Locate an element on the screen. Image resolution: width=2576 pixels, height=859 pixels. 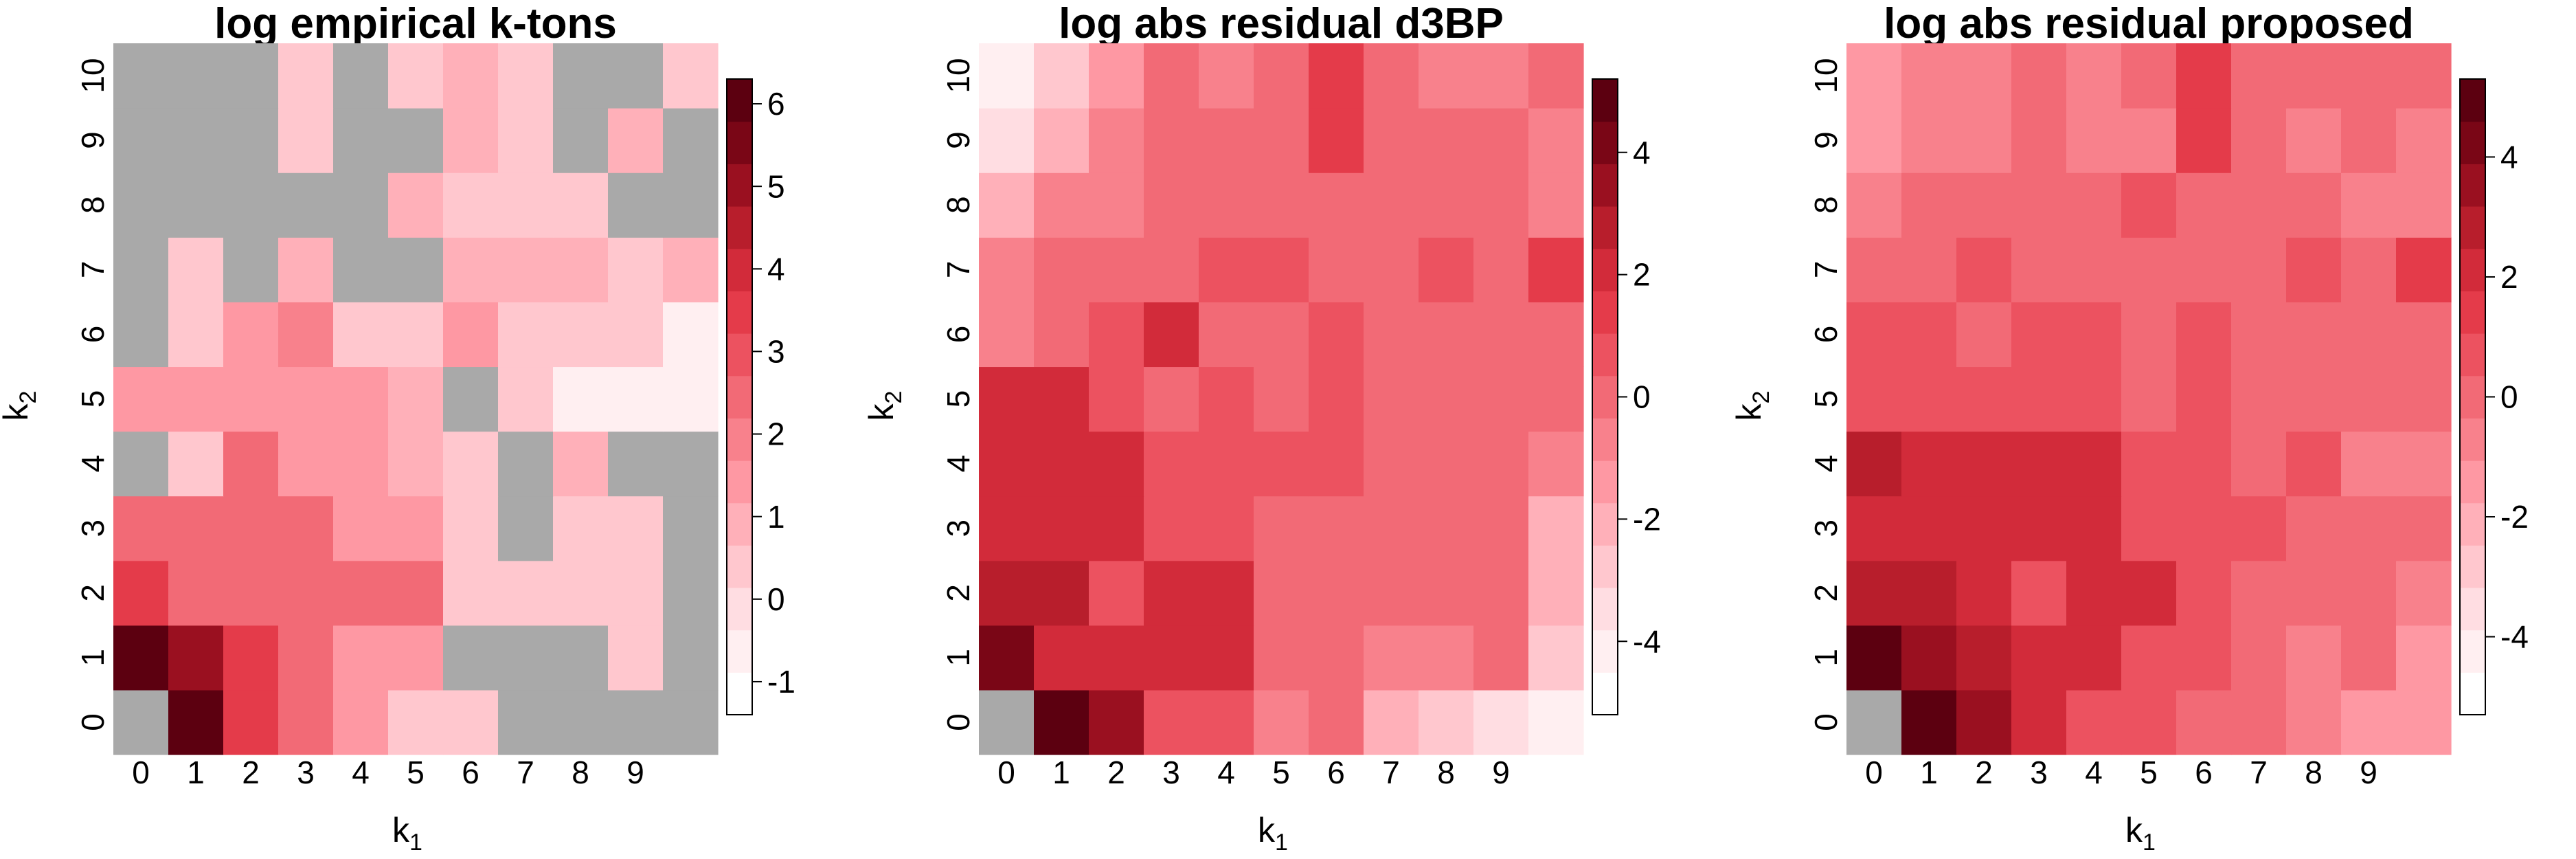
x-tick-label: 2 is located at coordinates (251, 772).